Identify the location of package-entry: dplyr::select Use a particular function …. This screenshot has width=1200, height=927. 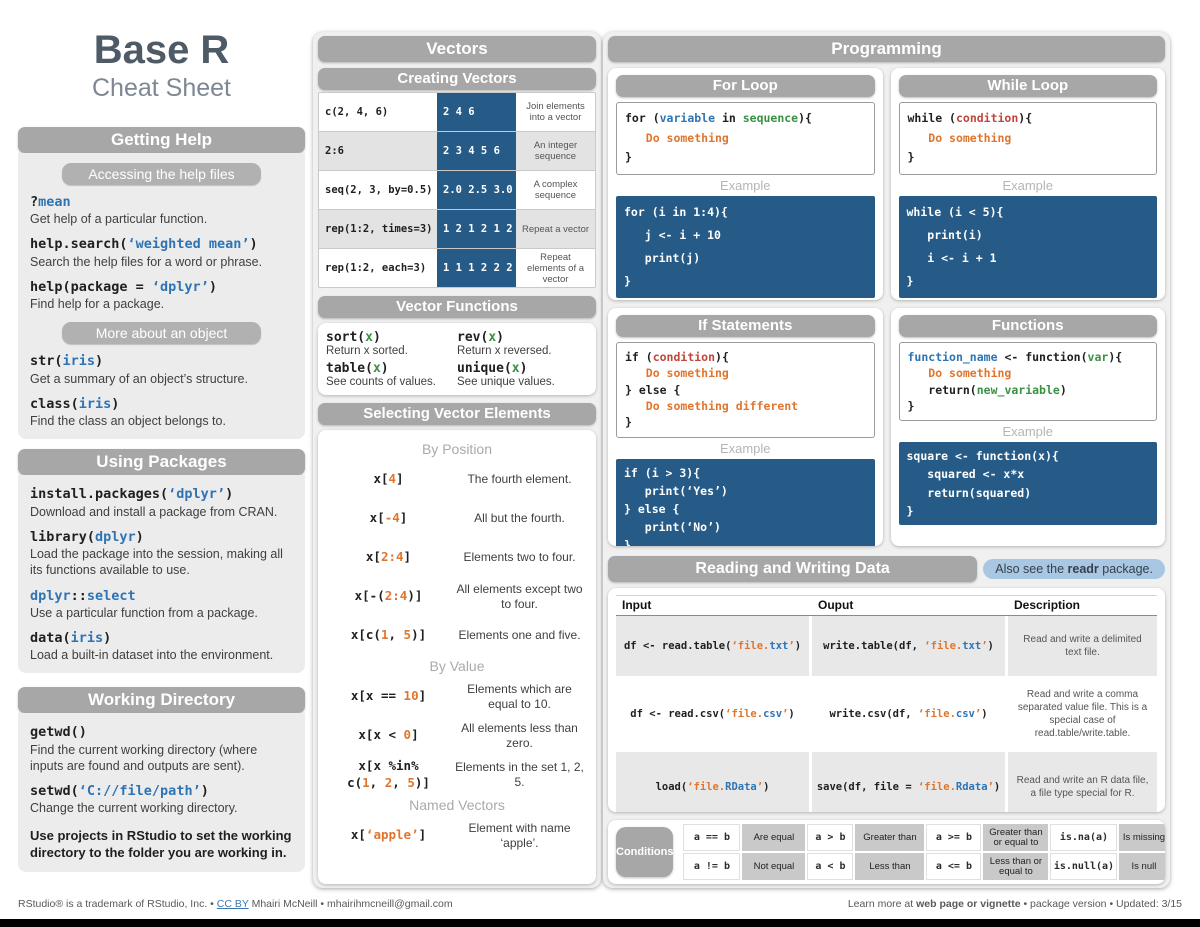
(161, 604).